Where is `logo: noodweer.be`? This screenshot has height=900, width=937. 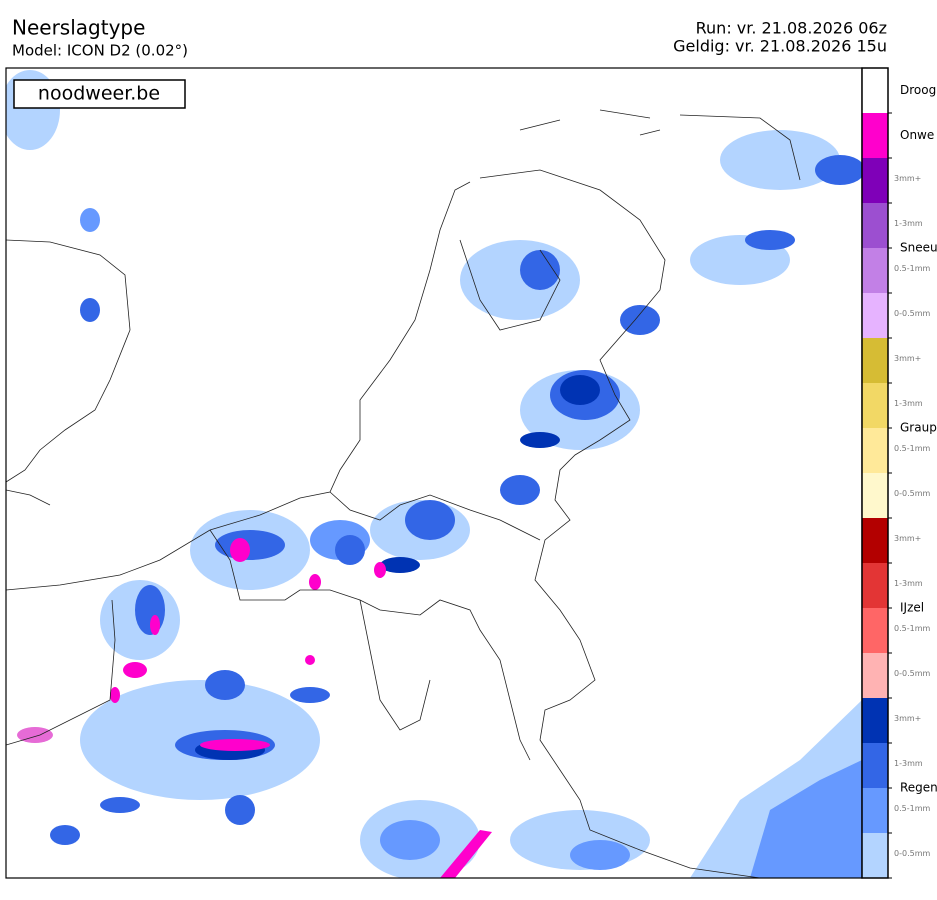 logo: noodweer.be is located at coordinates (99, 94).